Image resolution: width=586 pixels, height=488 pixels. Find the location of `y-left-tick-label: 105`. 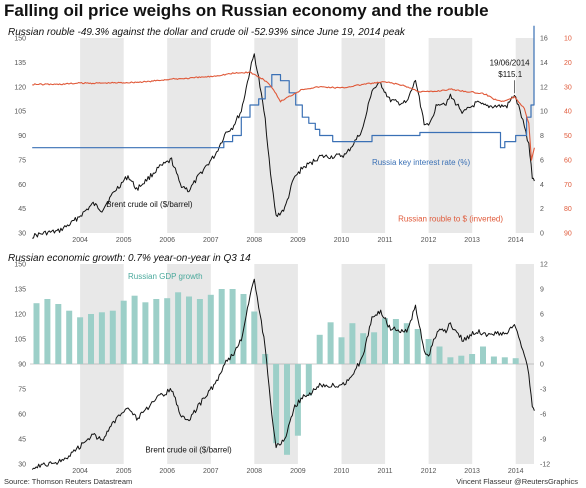

y-left-tick-label: 105 is located at coordinates (20, 340).